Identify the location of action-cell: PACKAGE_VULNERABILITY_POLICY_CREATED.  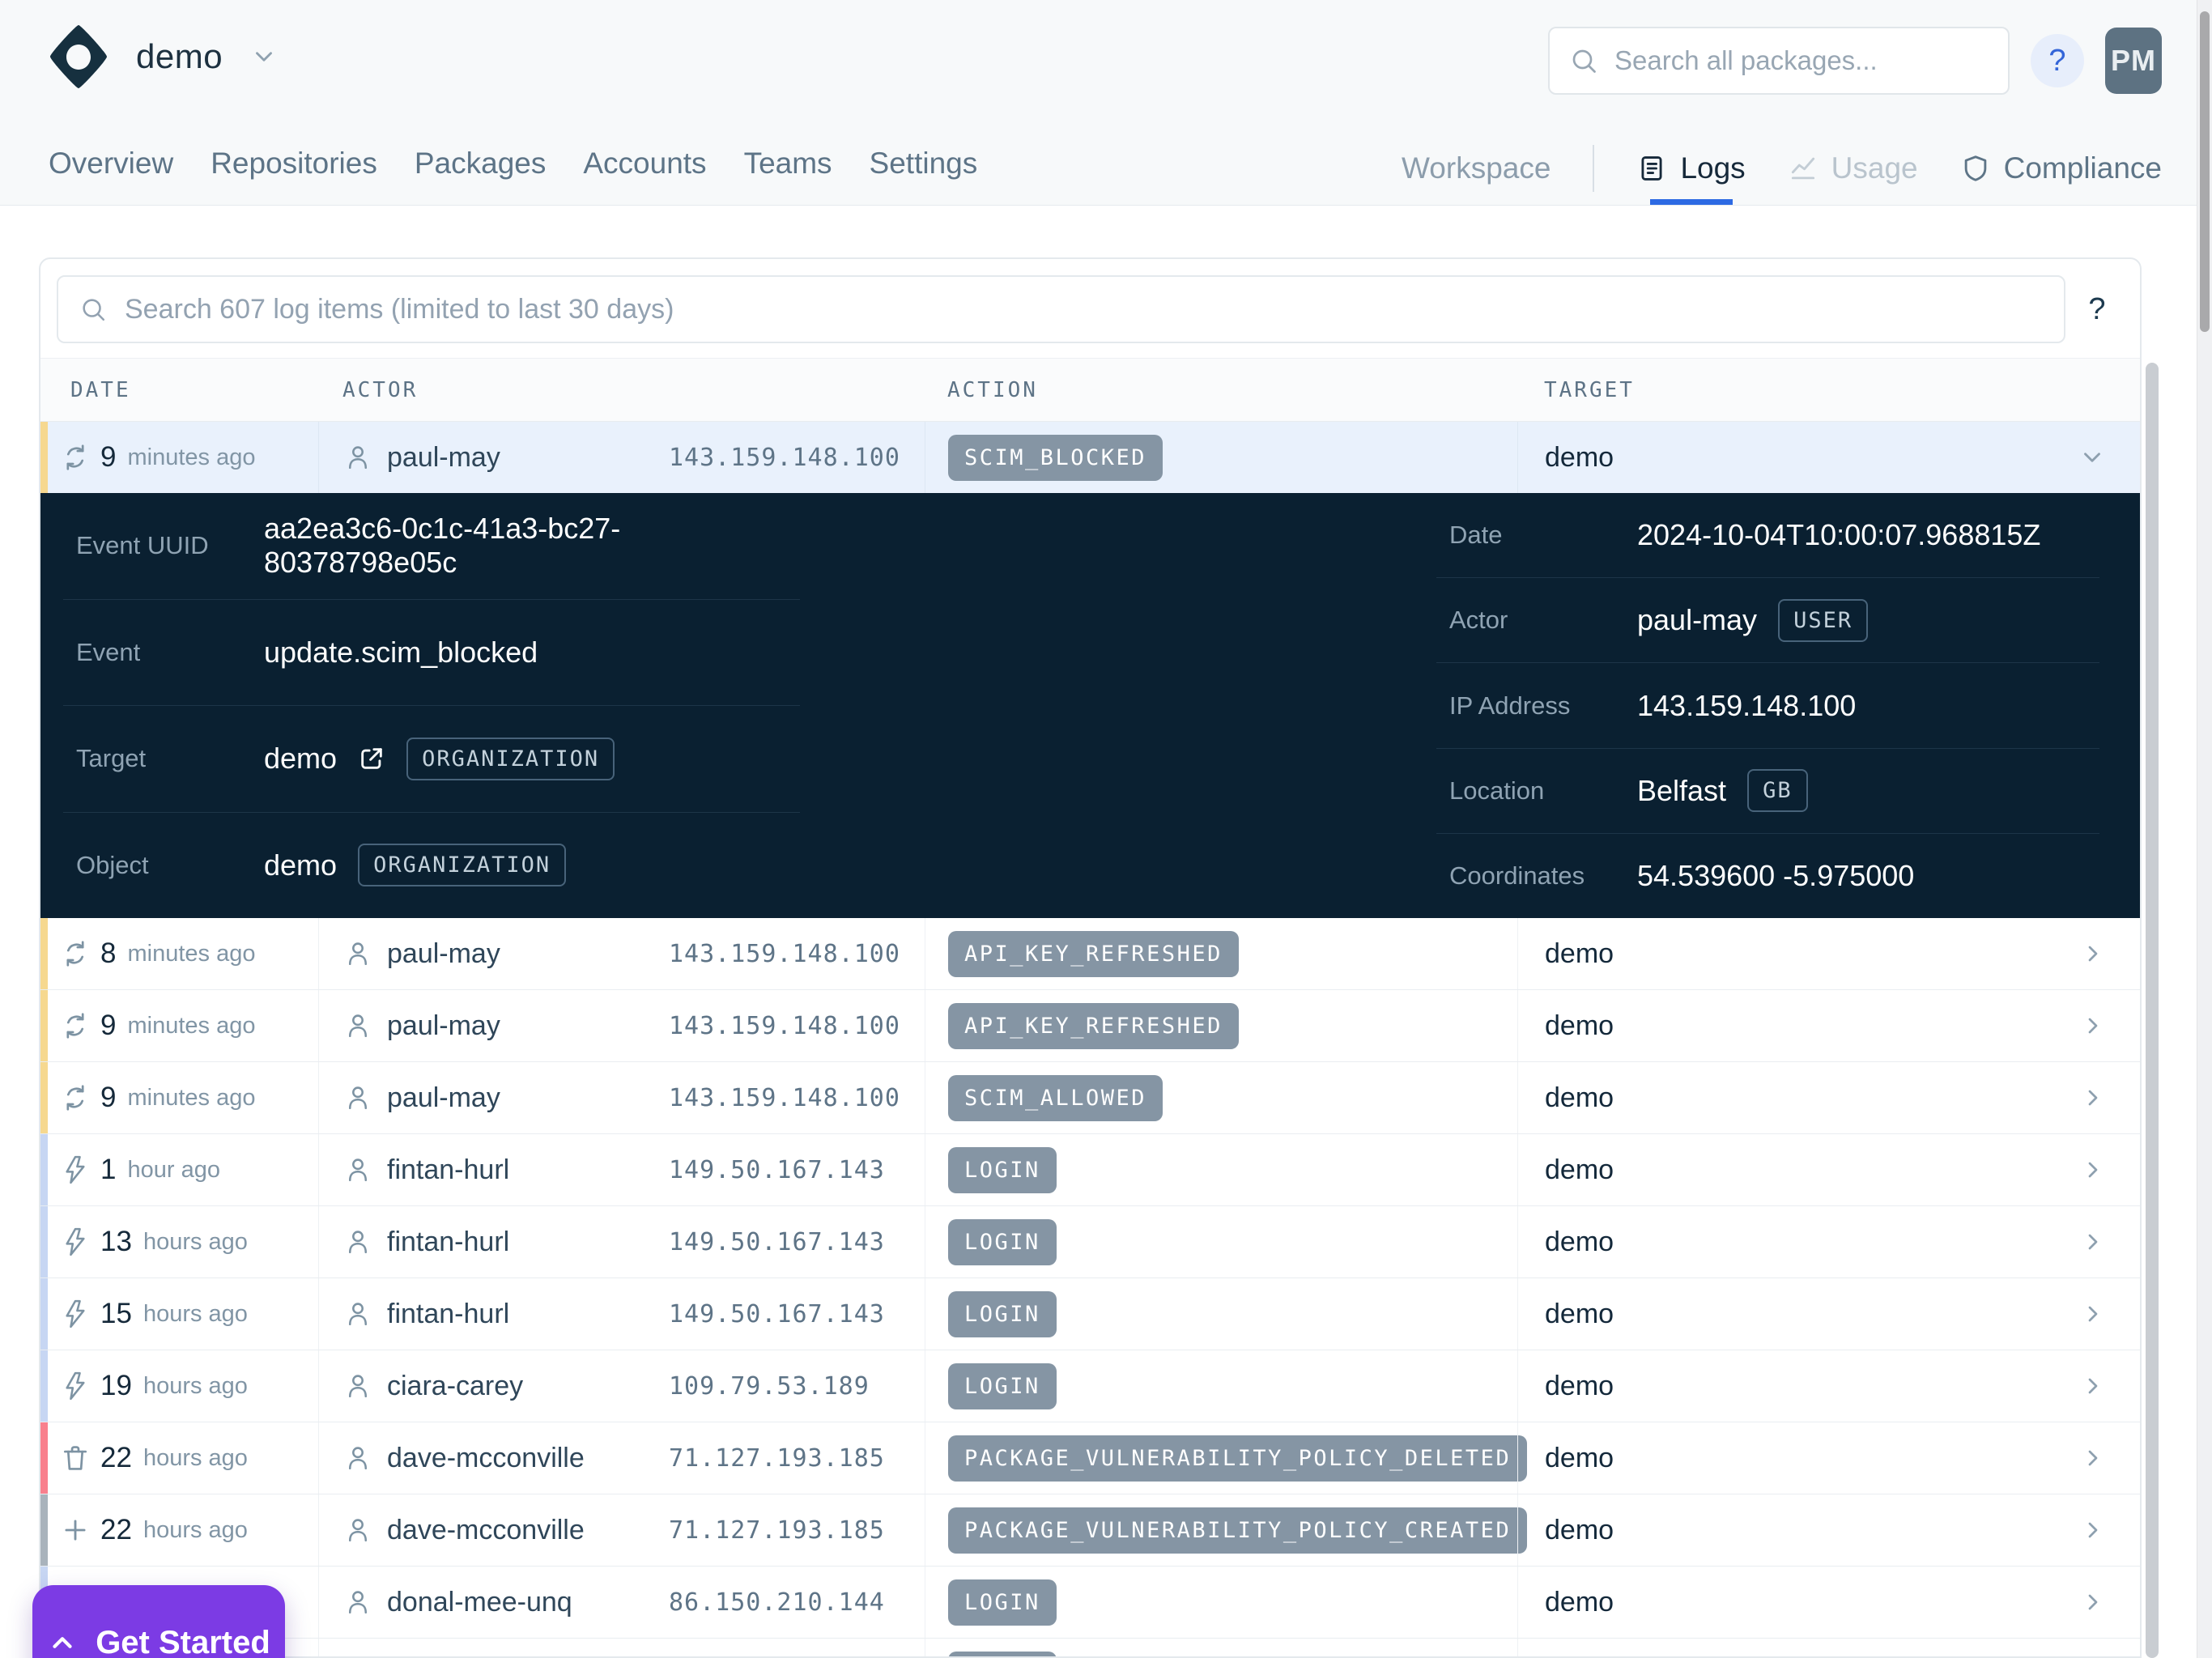
(1227, 1530).